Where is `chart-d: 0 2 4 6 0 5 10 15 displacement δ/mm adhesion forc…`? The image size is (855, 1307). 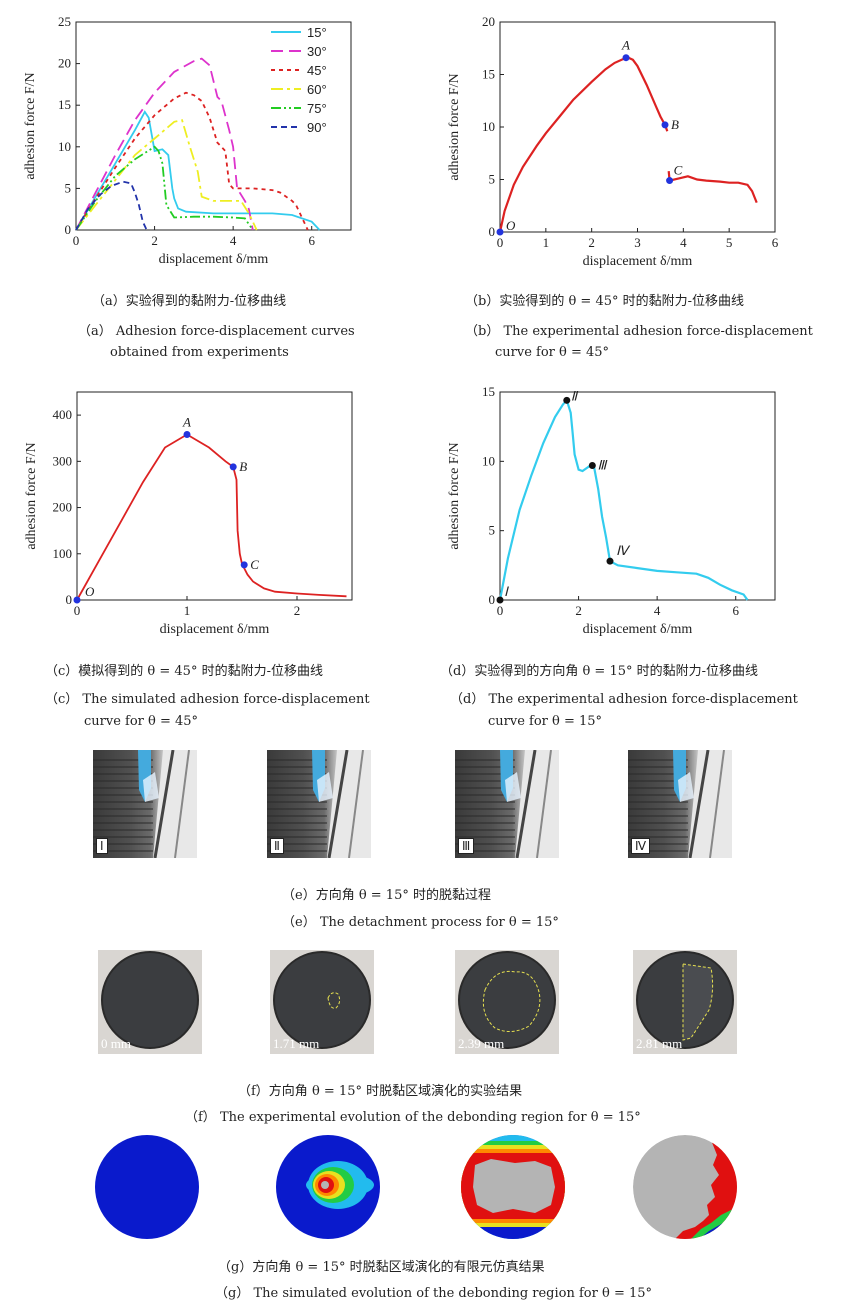 chart-d: 0 2 4 6 0 5 10 15 displacement δ/mm adhesion forc… is located at coordinates (611, 510).